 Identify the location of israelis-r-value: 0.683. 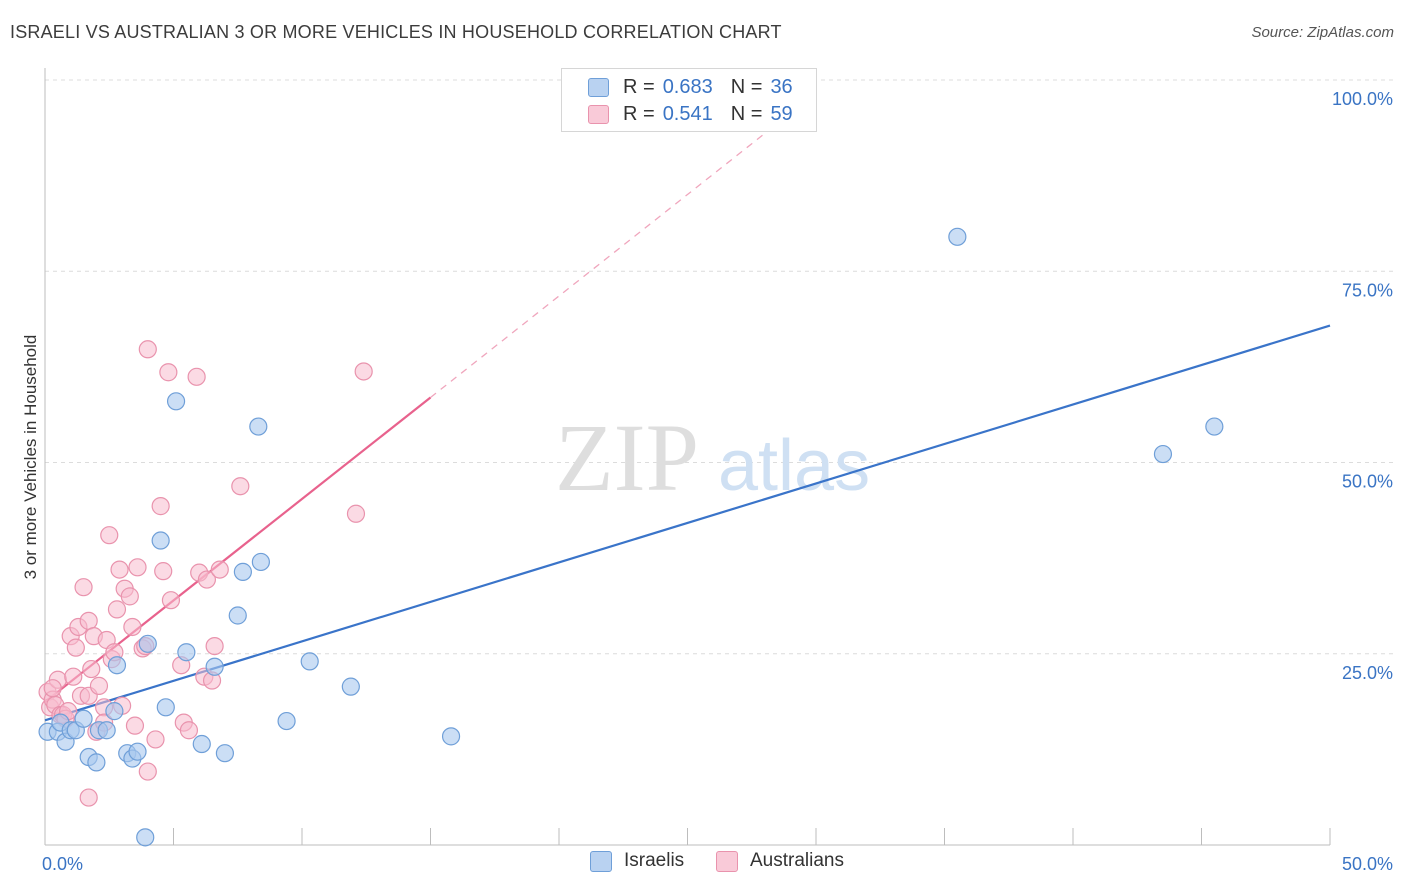
(687, 86).